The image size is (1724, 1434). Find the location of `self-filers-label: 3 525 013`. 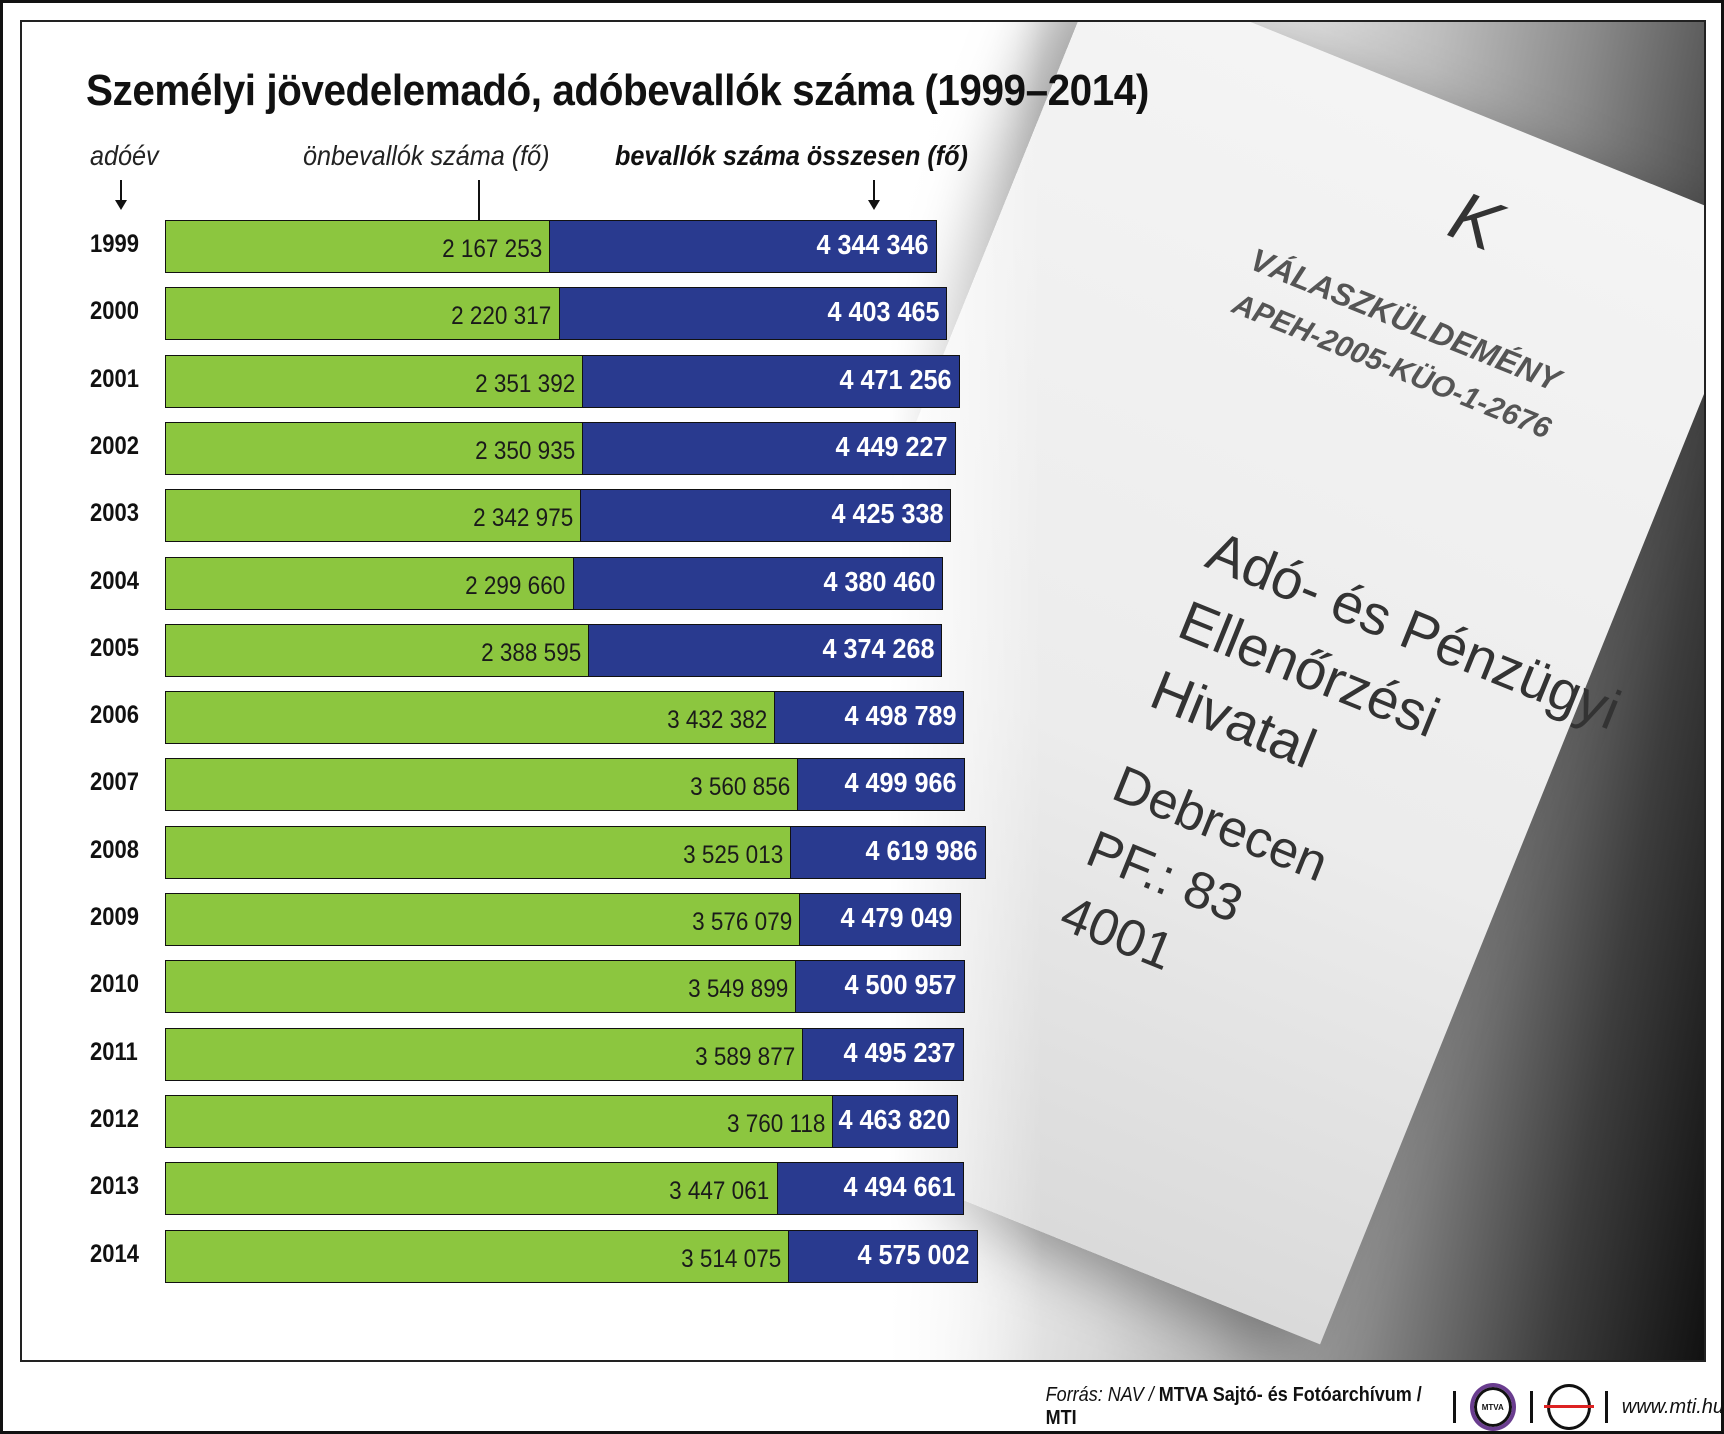

self-filers-label: 3 525 013 is located at coordinates (733, 854).